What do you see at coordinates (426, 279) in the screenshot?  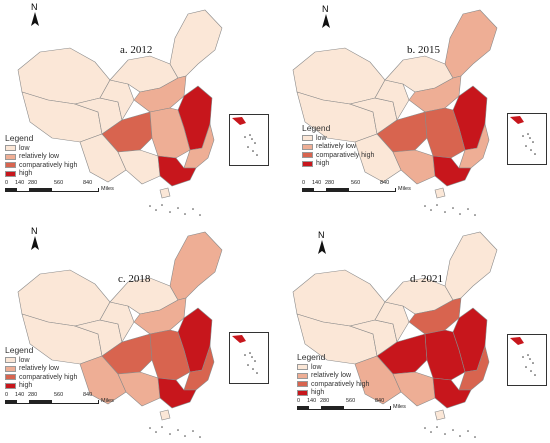 I see `map-title: d. 2021` at bounding box center [426, 279].